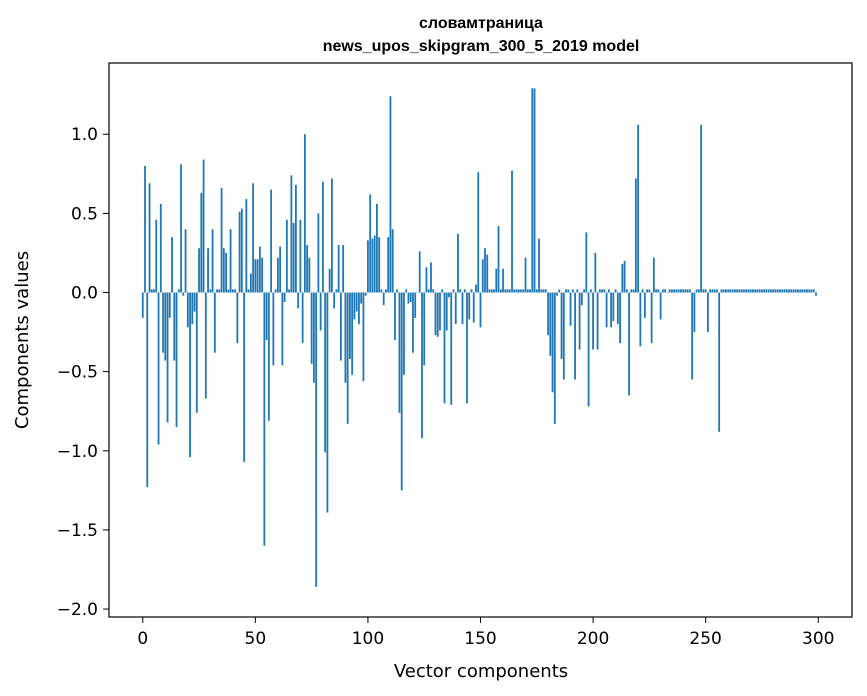 This screenshot has width=867, height=696. What do you see at coordinates (77, 373) in the screenshot?
I see `y-tick-label: −0.5` at bounding box center [77, 373].